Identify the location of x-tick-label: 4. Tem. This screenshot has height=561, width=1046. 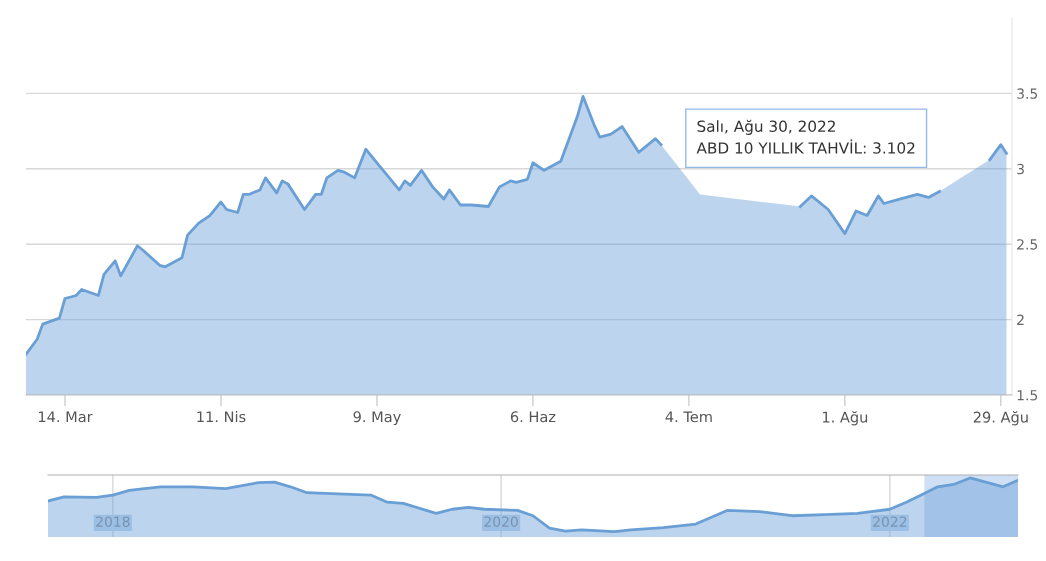
(688, 417).